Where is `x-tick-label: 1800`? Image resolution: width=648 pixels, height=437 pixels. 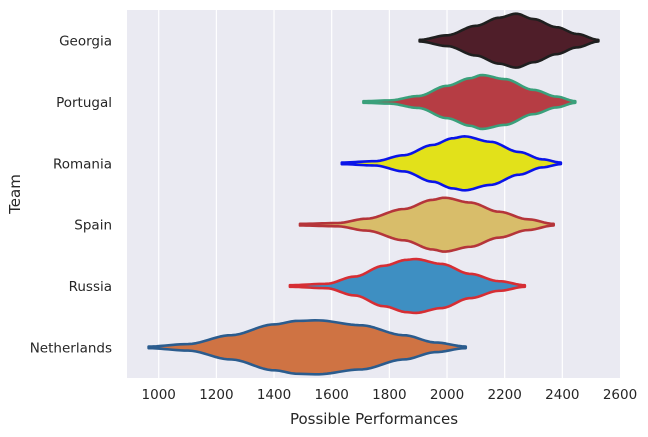 x-tick-label: 1800 is located at coordinates (389, 395).